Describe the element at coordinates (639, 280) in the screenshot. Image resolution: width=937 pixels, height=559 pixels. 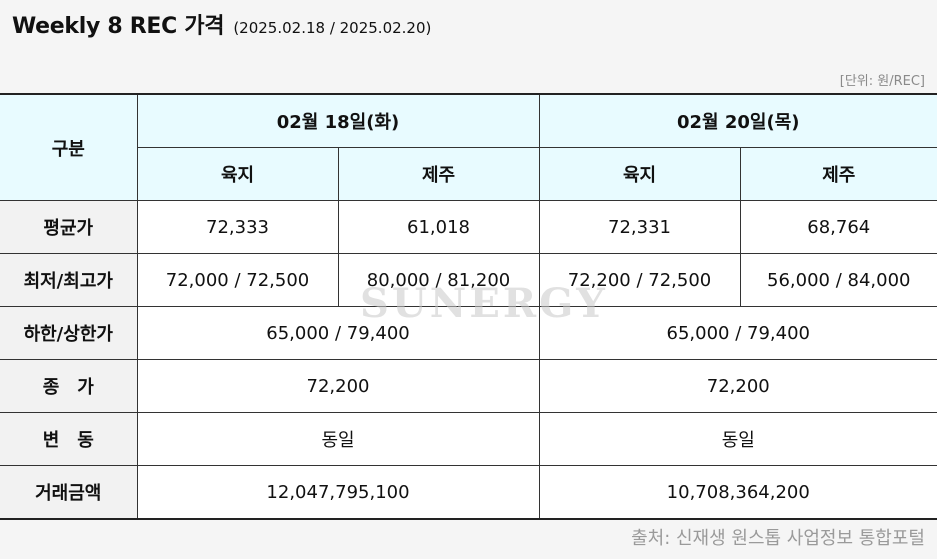
I see `table-cell: 72,200 / 72,500` at that location.